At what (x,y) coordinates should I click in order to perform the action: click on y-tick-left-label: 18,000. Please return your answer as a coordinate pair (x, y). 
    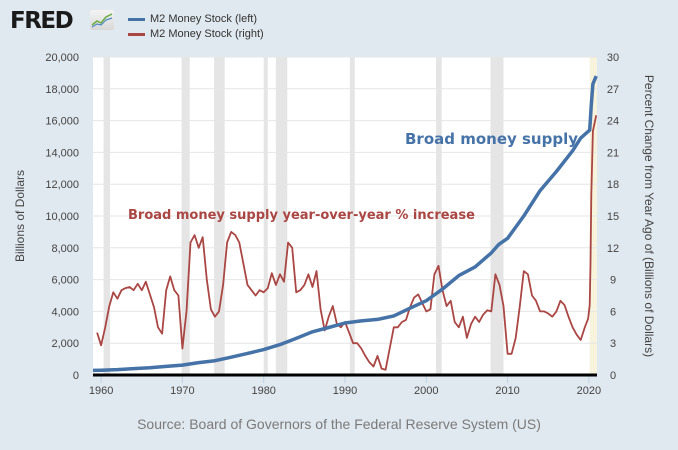
    Looking at the image, I should click on (62, 90).